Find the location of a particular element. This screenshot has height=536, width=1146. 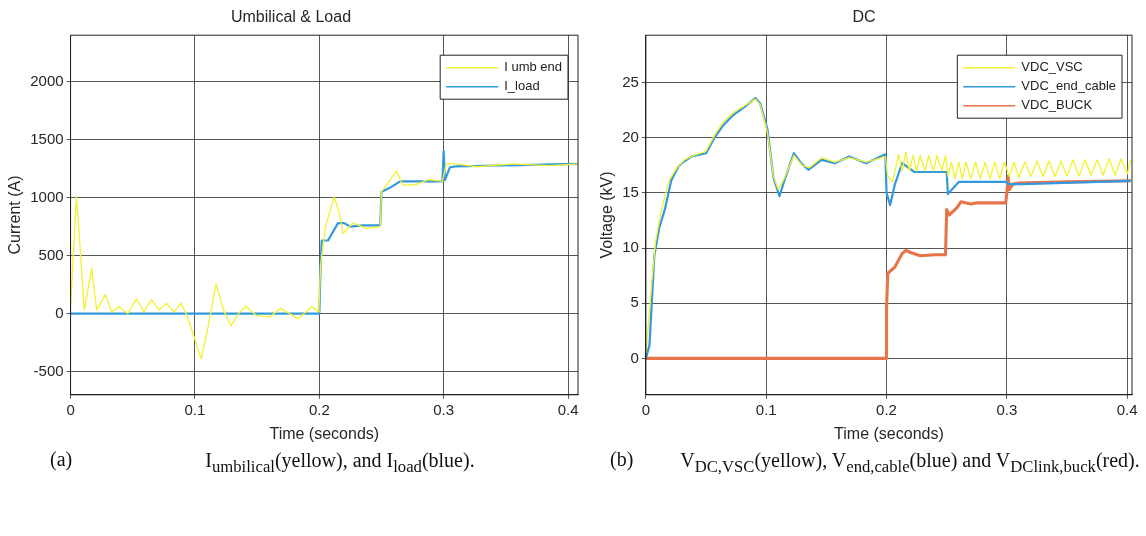

y-tick-label: 1500 is located at coordinates (47, 138).